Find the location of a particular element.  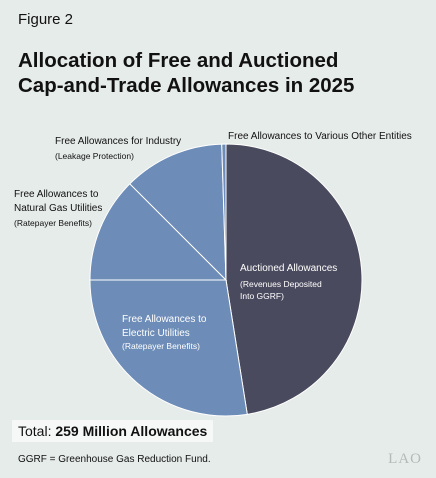

pie-slice-industry is located at coordinates (178, 212).